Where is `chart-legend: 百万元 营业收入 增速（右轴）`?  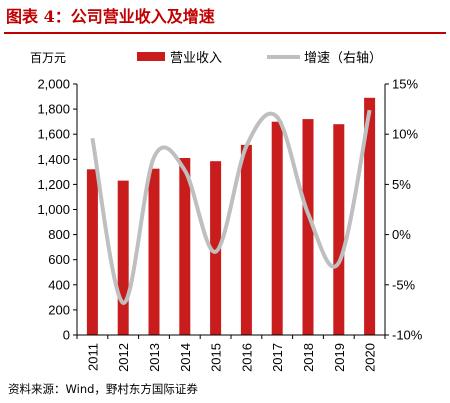 chart-legend: 百万元 营业收入 增速（右轴） is located at coordinates (206, 58).